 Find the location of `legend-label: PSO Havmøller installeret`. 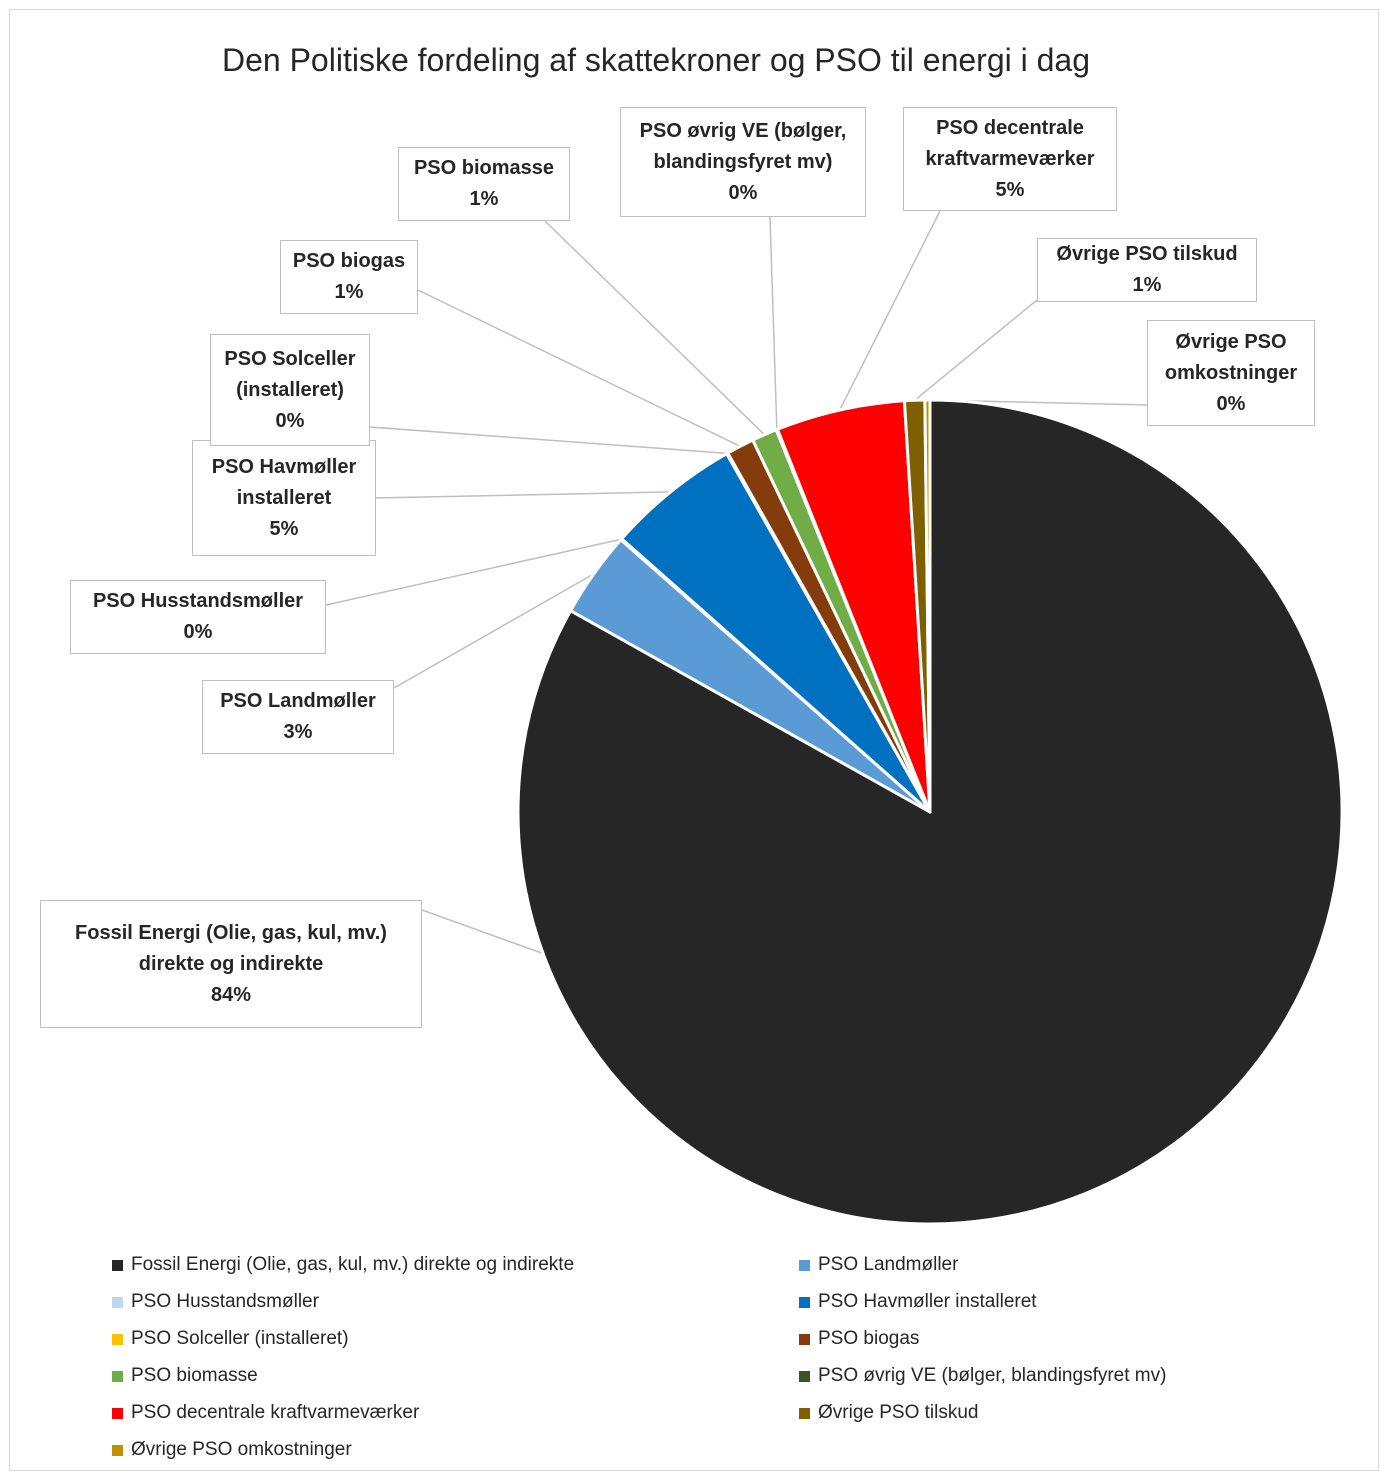

legend-label: PSO Havmøller installeret is located at coordinates (927, 1301).